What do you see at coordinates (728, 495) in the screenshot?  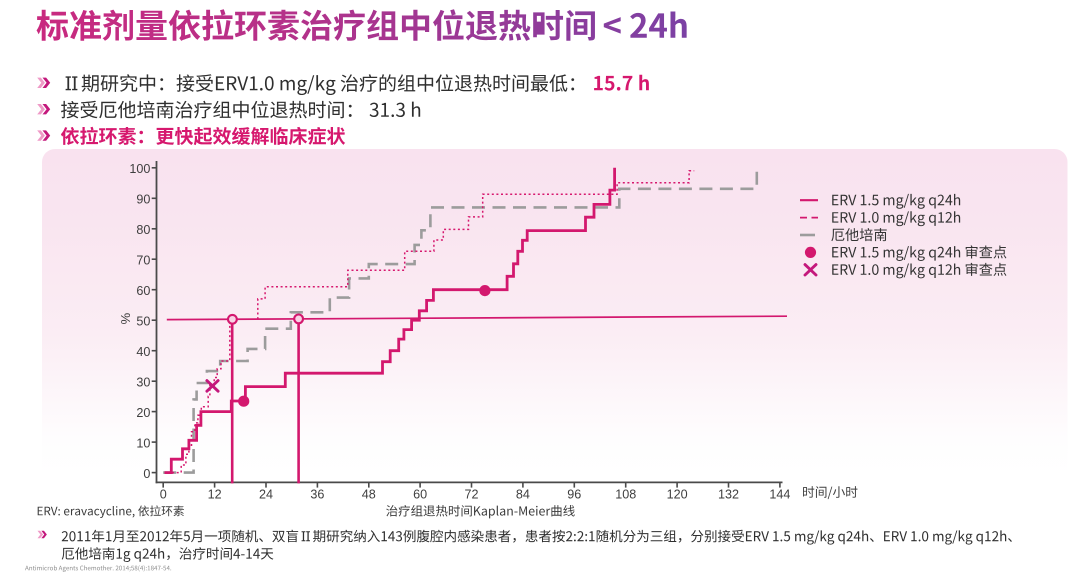 I see `svg-text: 132` at bounding box center [728, 495].